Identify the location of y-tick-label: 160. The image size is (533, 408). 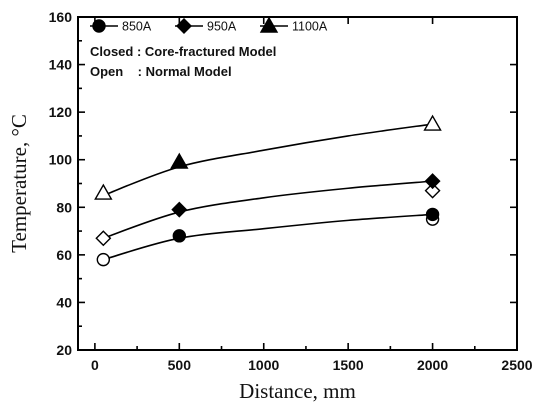
(61, 17).